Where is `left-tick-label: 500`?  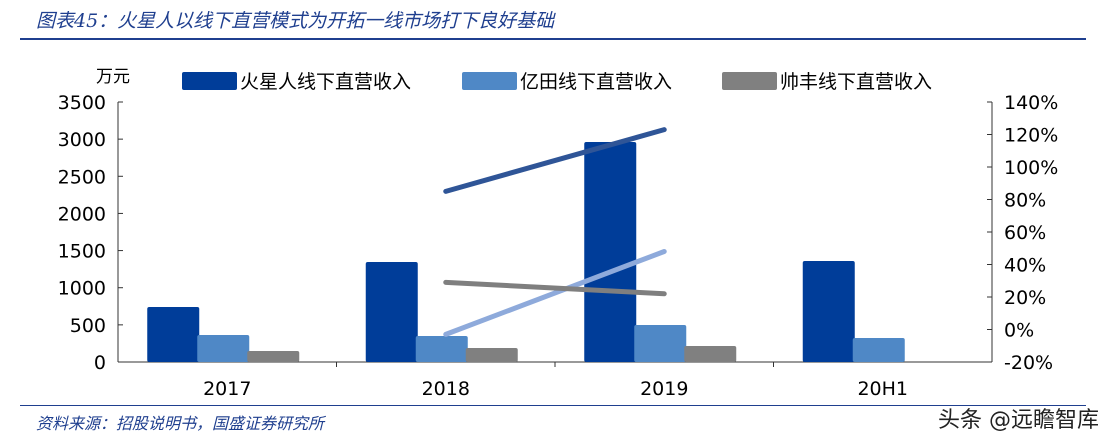 left-tick-label: 500 is located at coordinates (88, 326).